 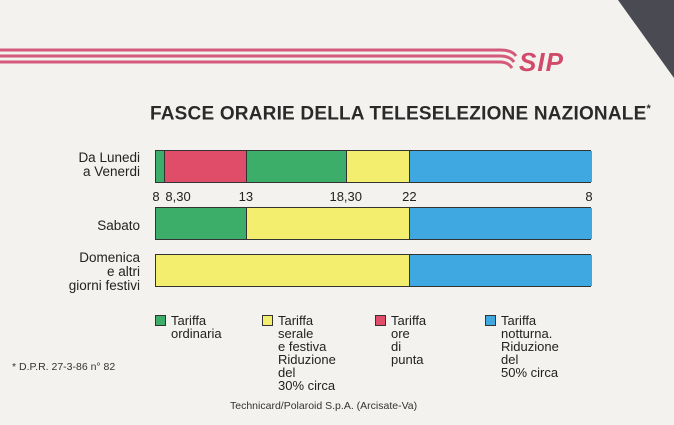 I want to click on row-label-line: Sabato, so click(x=118, y=225).